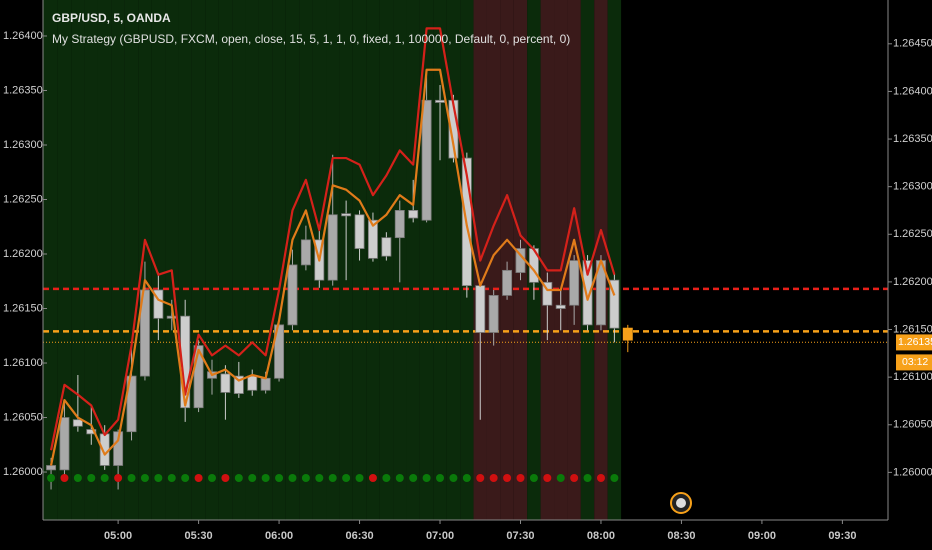  I want to click on y2-tick-label: 1.26200, so click(912, 282).